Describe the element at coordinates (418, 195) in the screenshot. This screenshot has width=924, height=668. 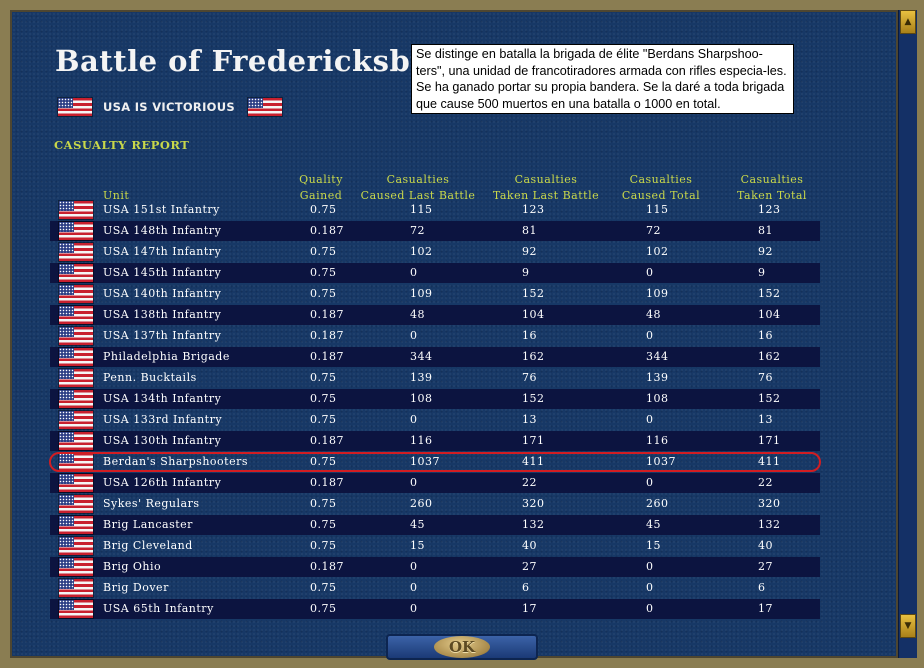
I see `column-header-line: Caused Last Battle` at that location.